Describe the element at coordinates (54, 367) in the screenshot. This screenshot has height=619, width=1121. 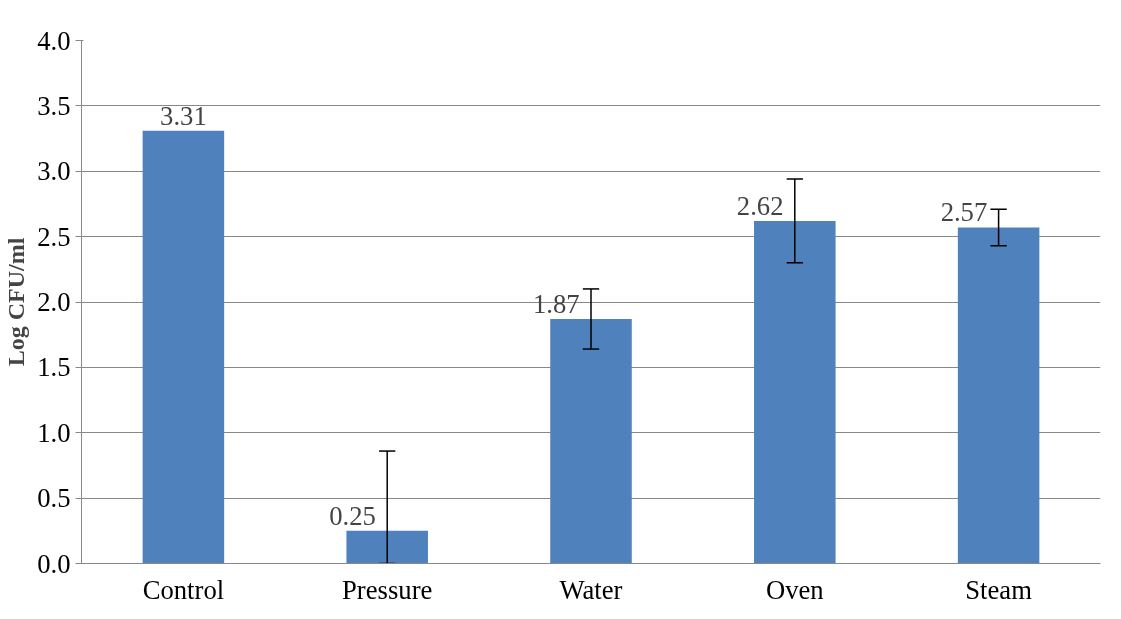
I see `y-tick-label: 1.5` at that location.